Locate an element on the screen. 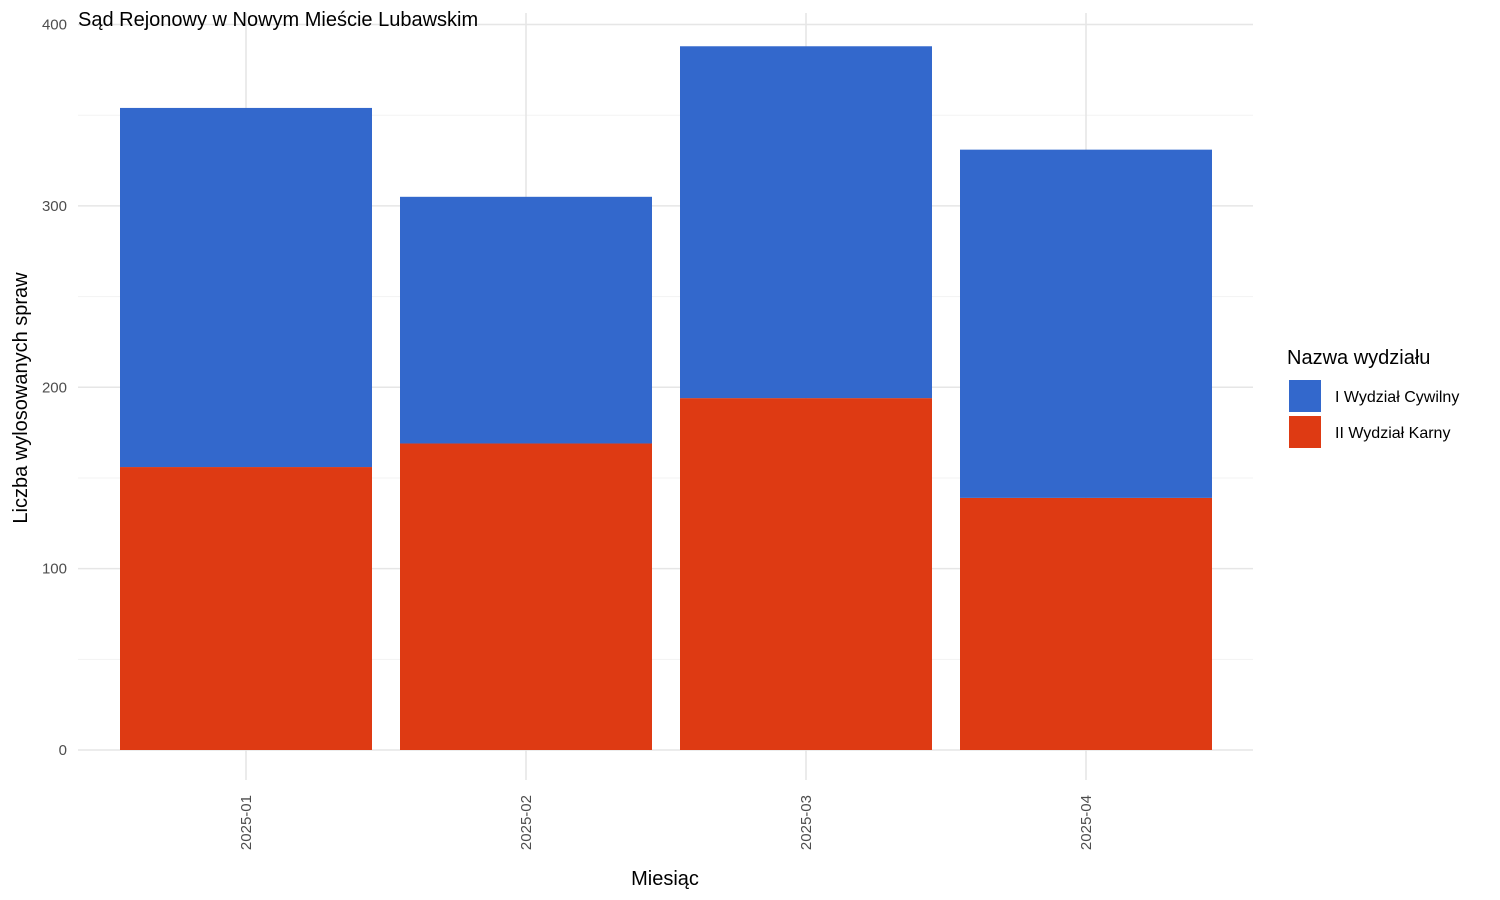 The height and width of the screenshot is (900, 1500). x-tick-label: 2025-01 is located at coordinates (246, 822).